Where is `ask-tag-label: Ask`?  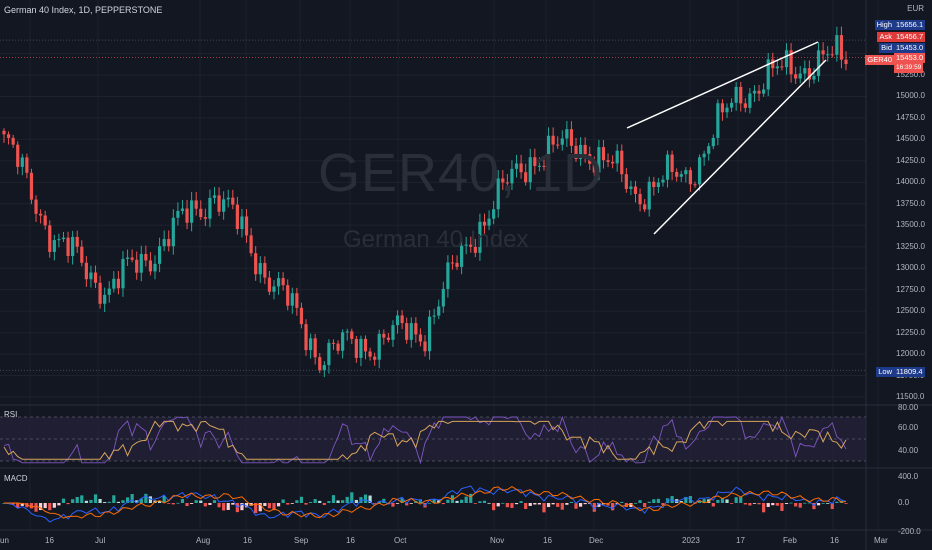 ask-tag-label: Ask is located at coordinates (885, 37).